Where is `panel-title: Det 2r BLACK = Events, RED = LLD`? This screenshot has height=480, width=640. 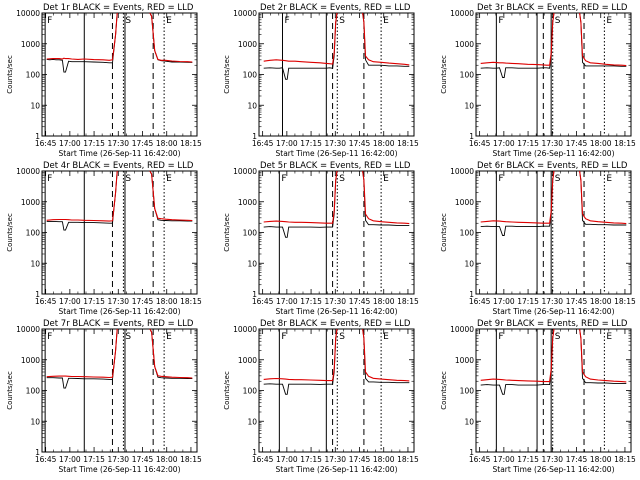
panel-title: Det 2r BLACK = Events, RED = LLD is located at coordinates (335, 8).